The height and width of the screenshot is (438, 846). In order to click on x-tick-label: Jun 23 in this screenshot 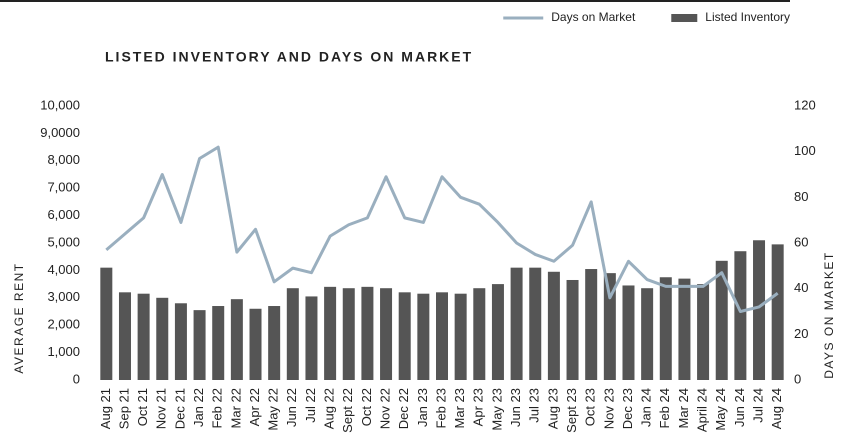, I will do `click(515, 407)`.